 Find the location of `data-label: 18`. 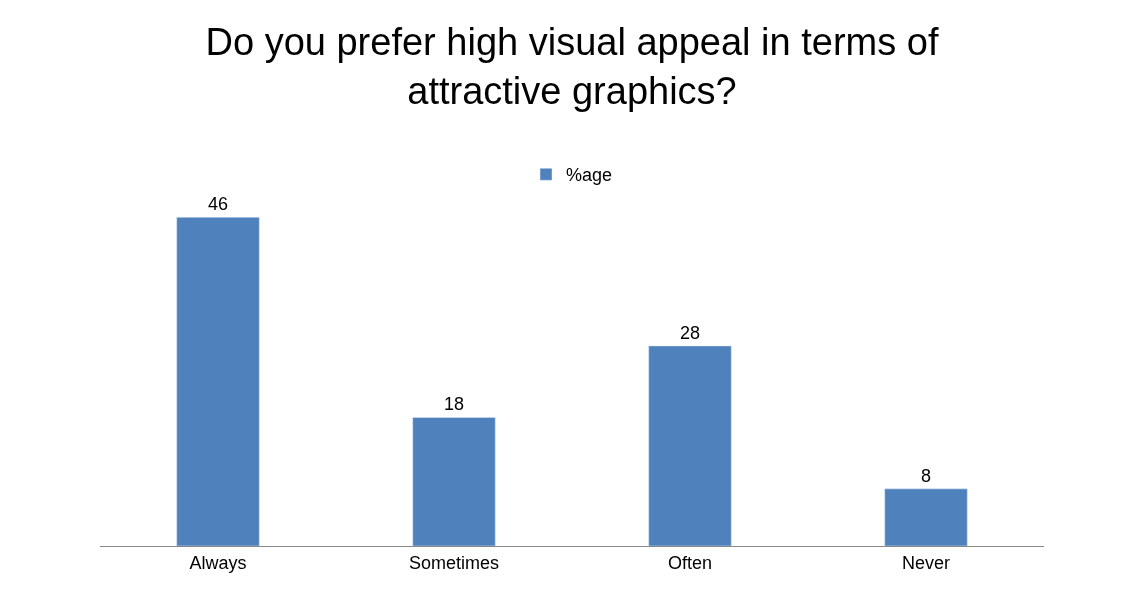

data-label: 18 is located at coordinates (454, 404).